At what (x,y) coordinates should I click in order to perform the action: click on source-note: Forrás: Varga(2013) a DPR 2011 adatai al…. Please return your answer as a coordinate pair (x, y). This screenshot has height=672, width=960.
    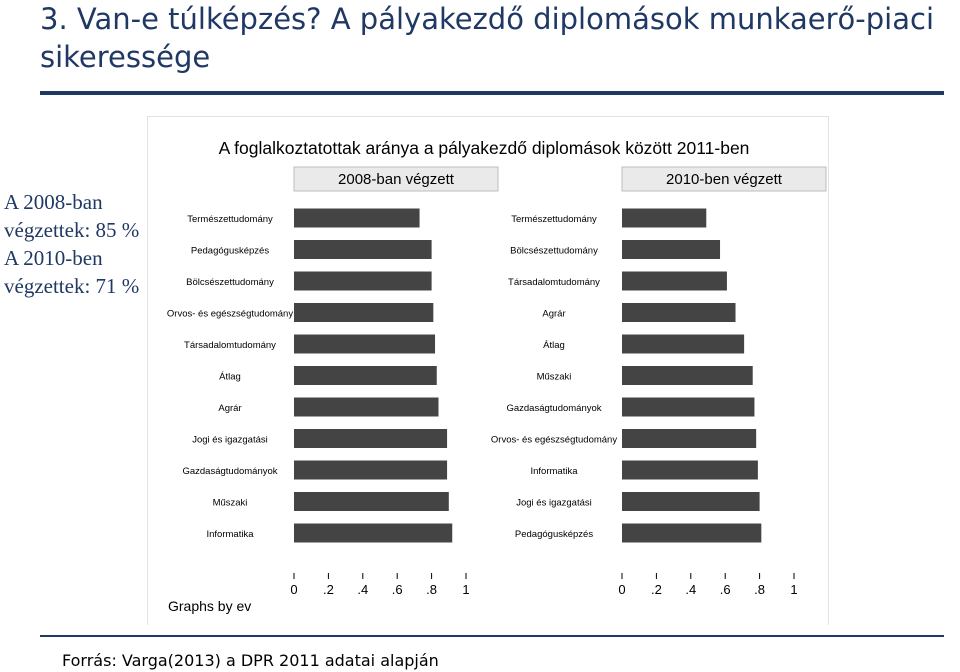
    Looking at the image, I should click on (250, 660).